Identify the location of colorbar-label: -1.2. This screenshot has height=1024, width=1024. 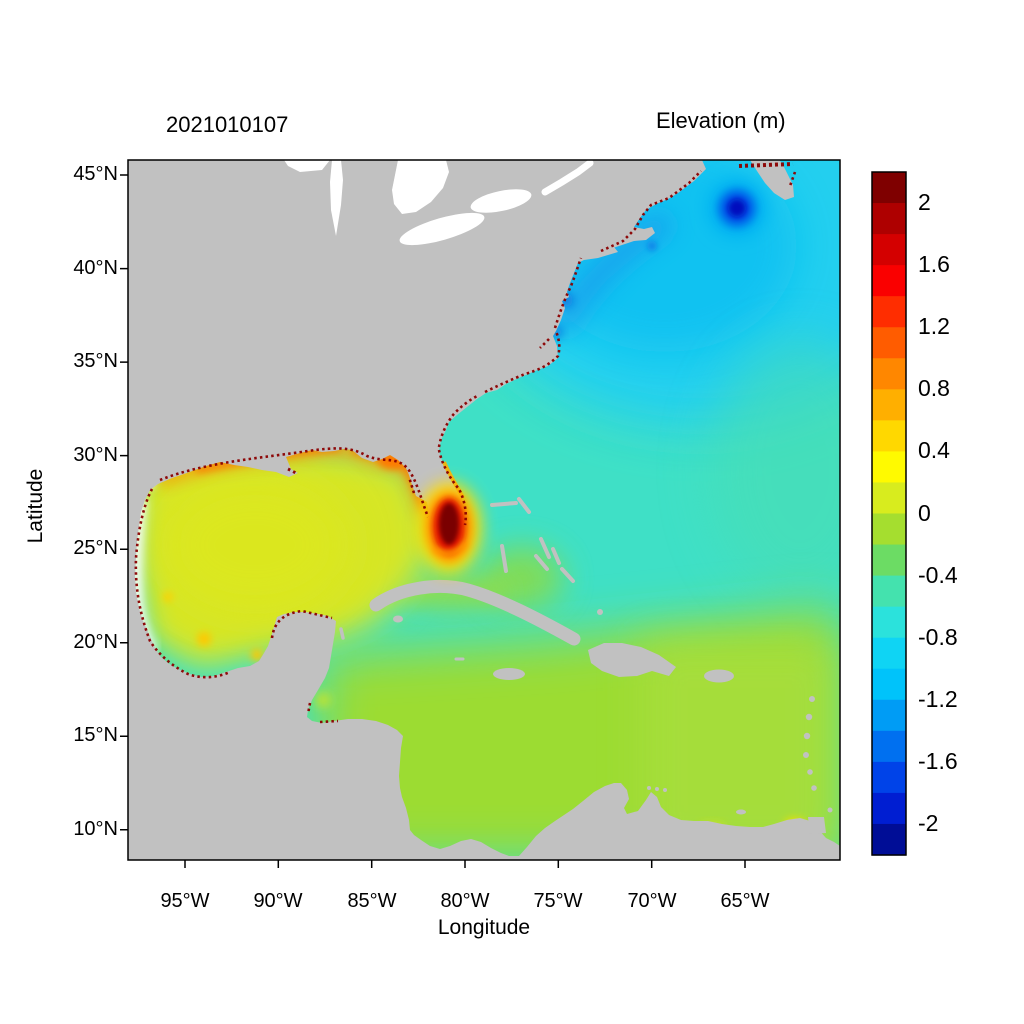
(938, 699).